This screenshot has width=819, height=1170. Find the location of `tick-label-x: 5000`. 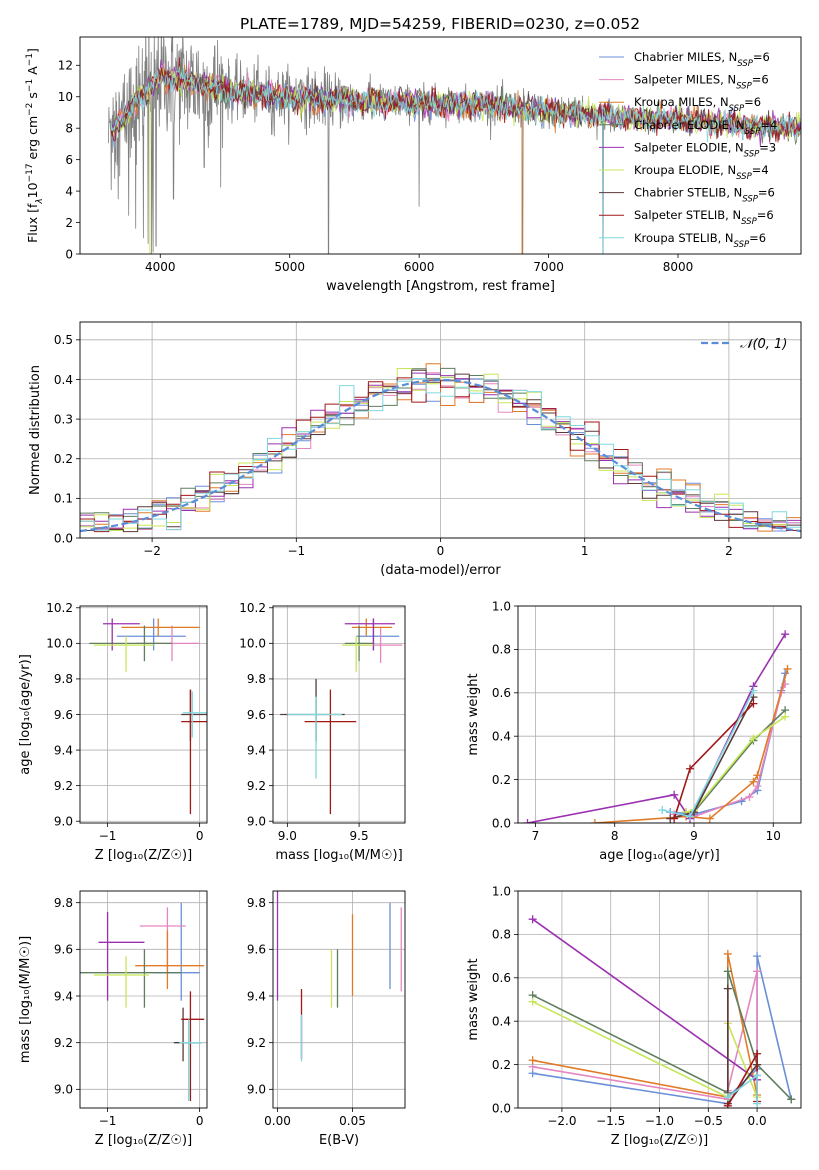

tick-label-x: 5000 is located at coordinates (289, 267).